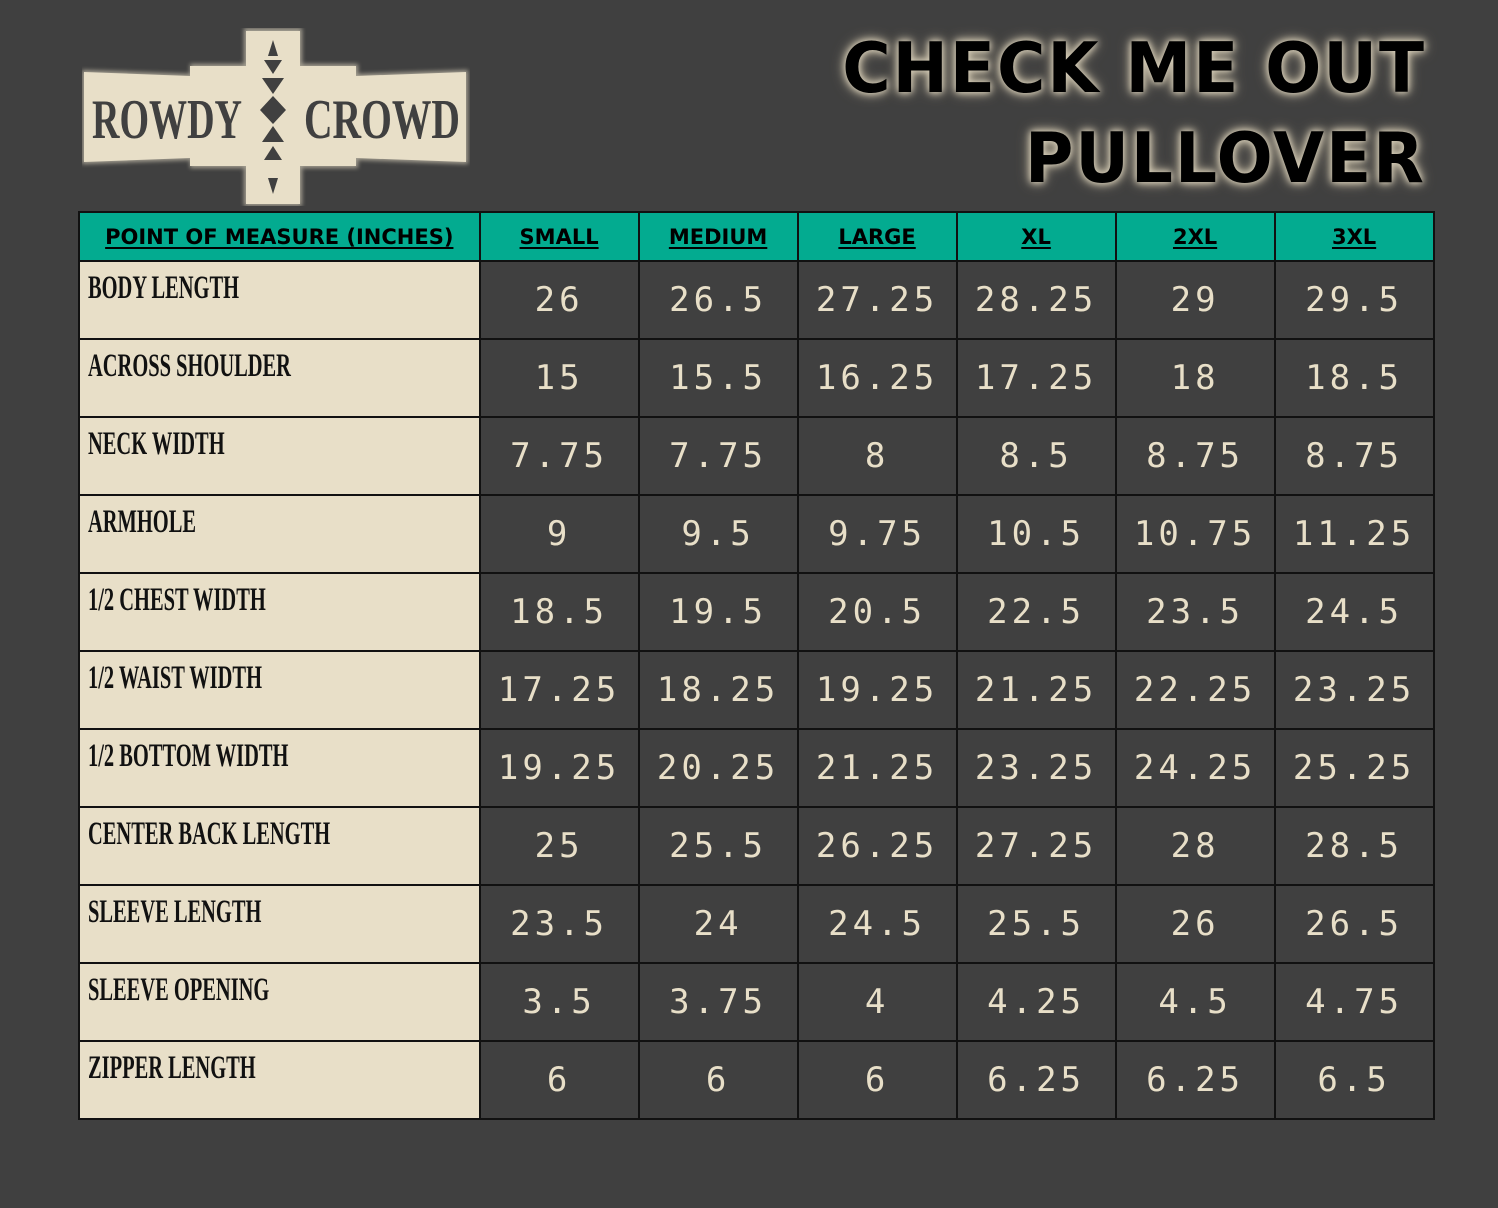  Describe the element at coordinates (1036, 236) in the screenshot. I see `column-header-size: XL` at that location.